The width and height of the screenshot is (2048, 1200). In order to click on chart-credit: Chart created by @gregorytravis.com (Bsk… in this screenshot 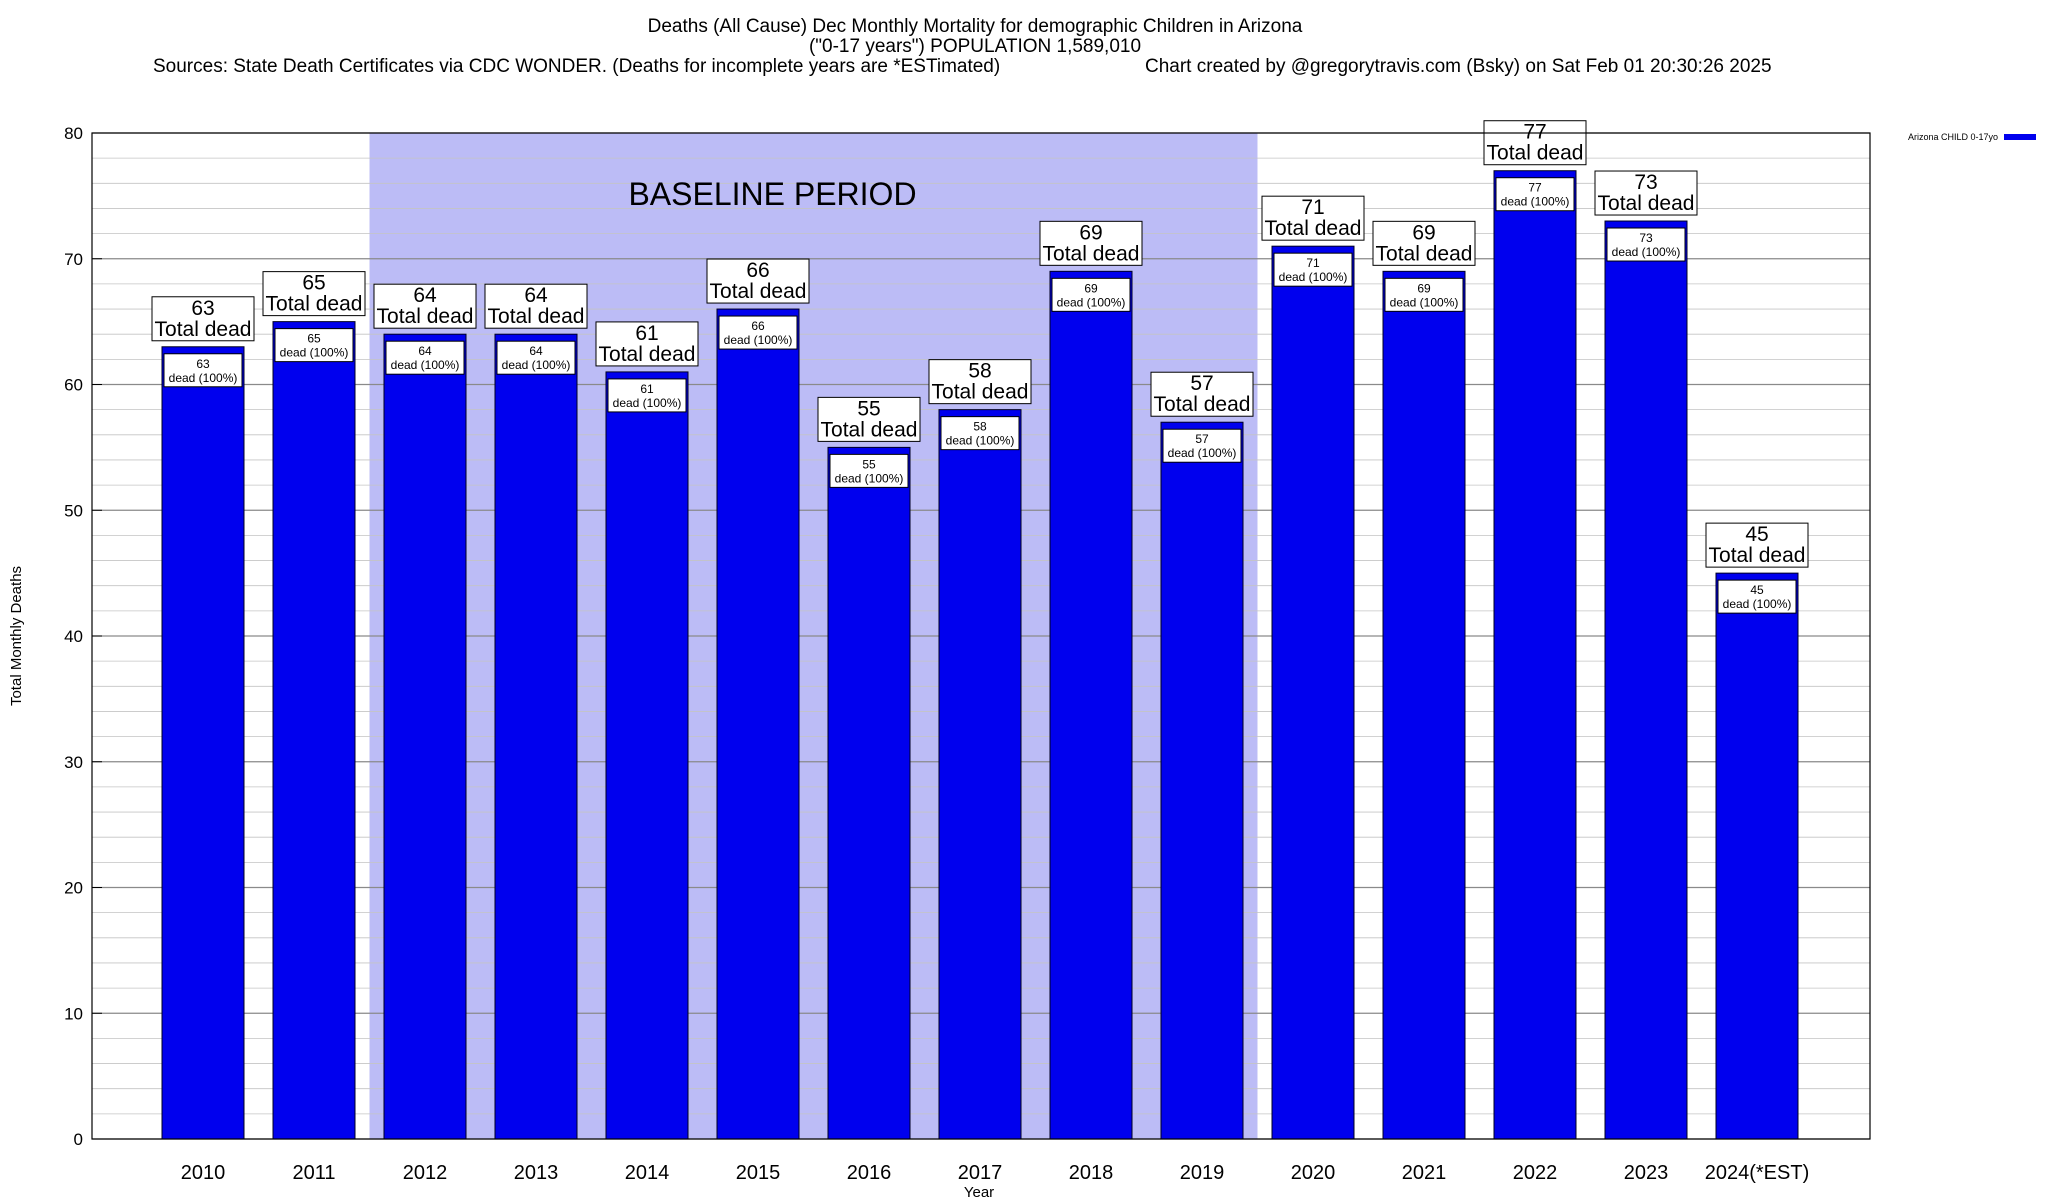, I will do `click(1458, 66)`.